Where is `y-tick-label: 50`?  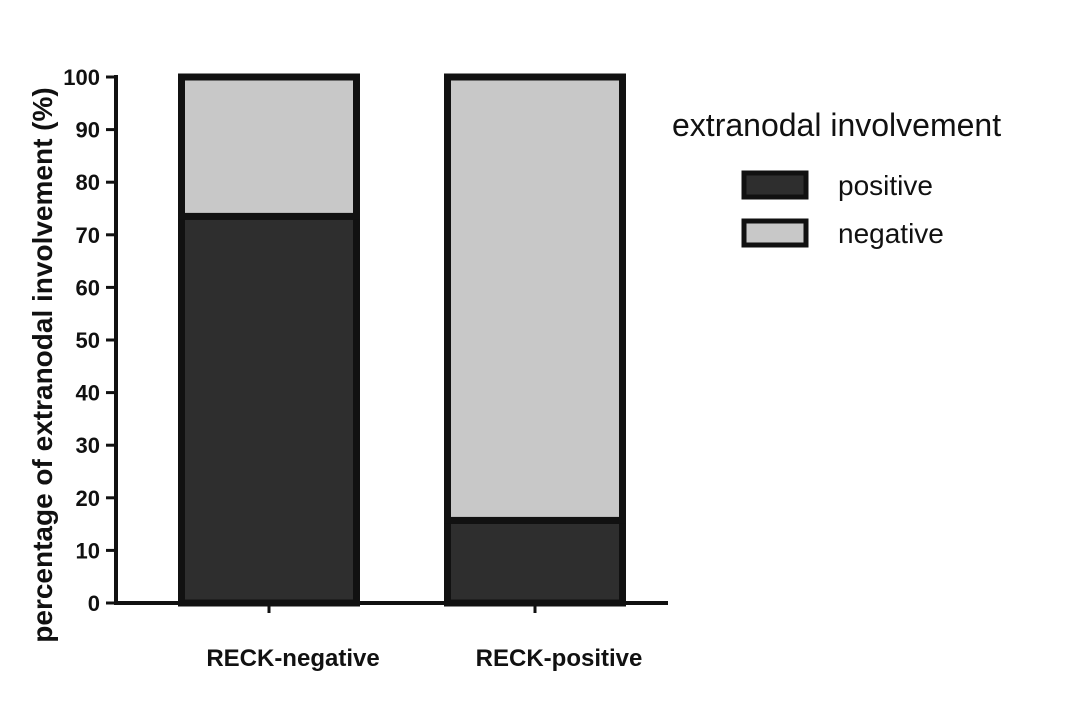
y-tick-label: 50 is located at coordinates (88, 340).